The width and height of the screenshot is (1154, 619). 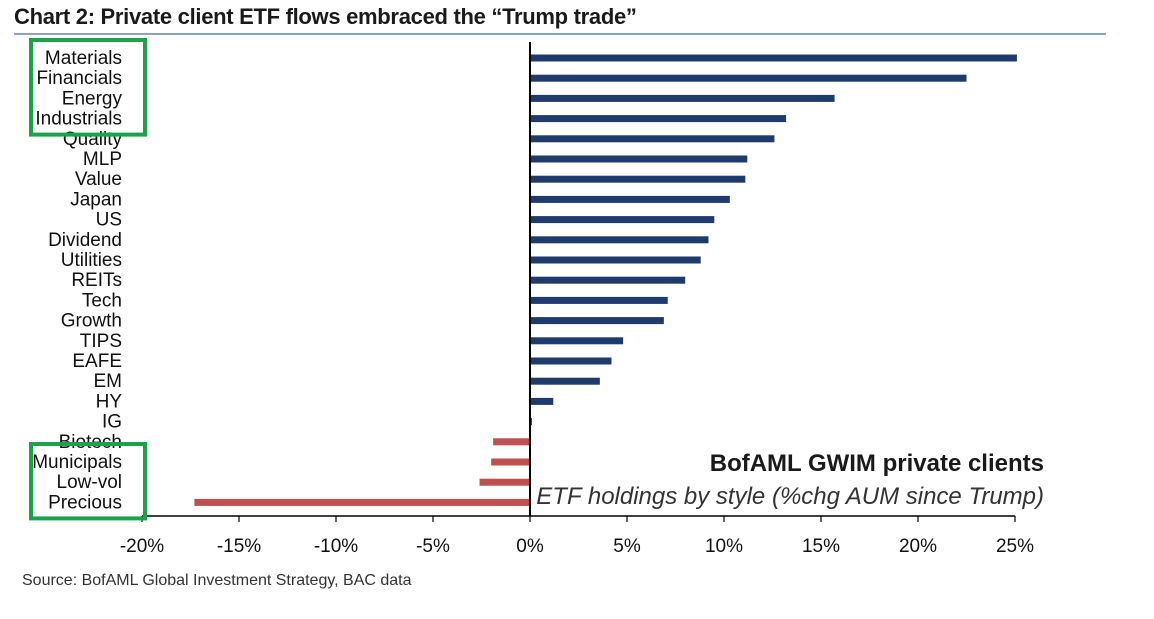 What do you see at coordinates (78, 119) in the screenshot?
I see `category-label: Industrials` at bounding box center [78, 119].